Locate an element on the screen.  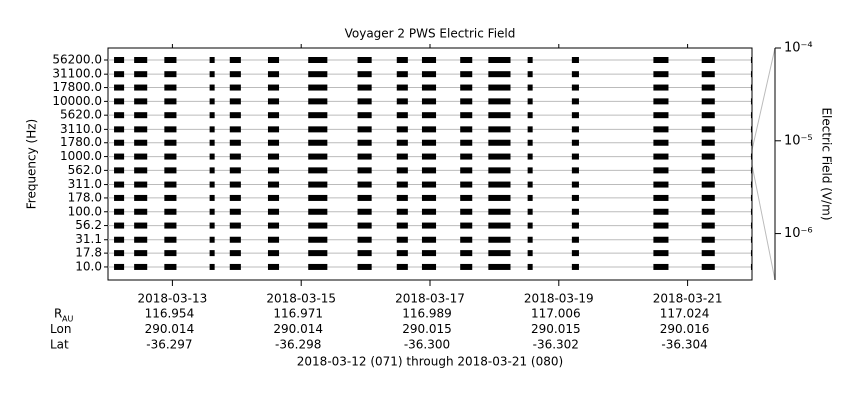
y-tick-label: 562.0 is located at coordinates (85, 170).